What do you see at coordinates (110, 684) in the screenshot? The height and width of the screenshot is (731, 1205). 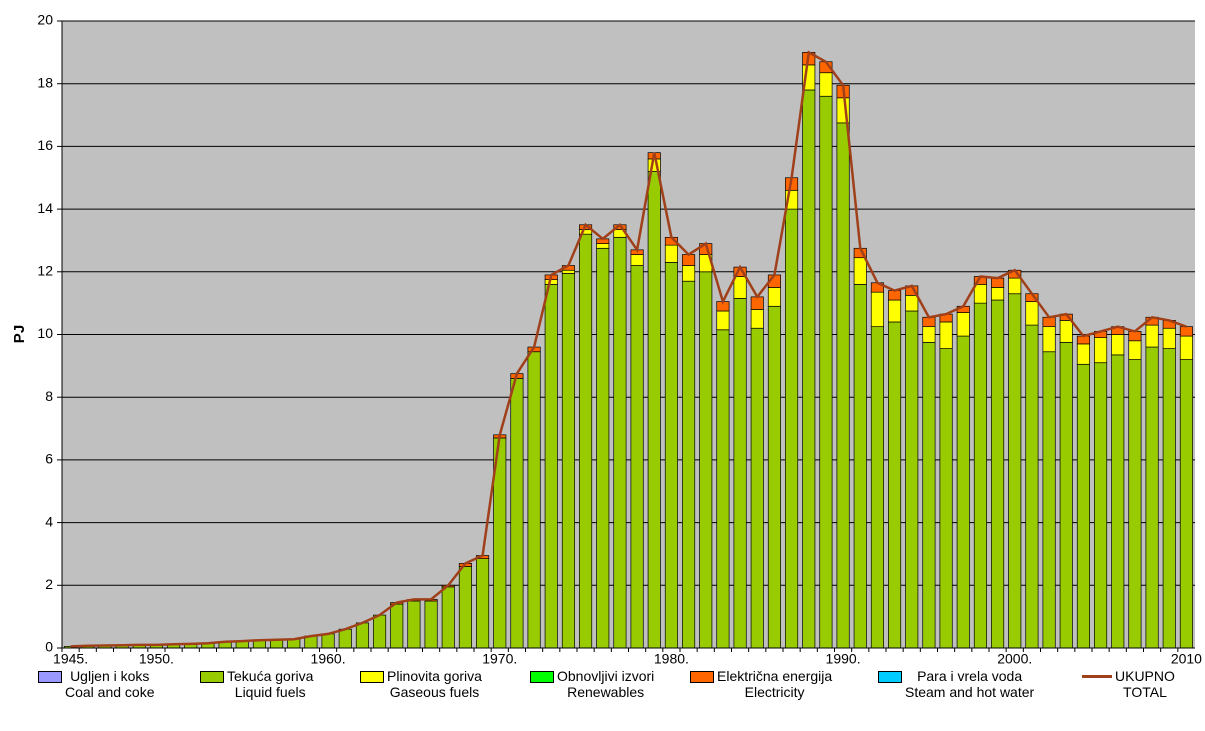 I see `legend-label: Ugljen i koks Coal and coke` at bounding box center [110, 684].